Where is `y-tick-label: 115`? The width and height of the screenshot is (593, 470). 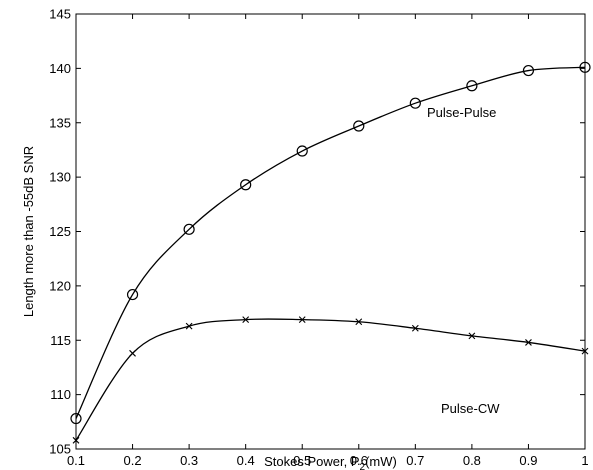
y-tick-label: 115 is located at coordinates (60, 340).